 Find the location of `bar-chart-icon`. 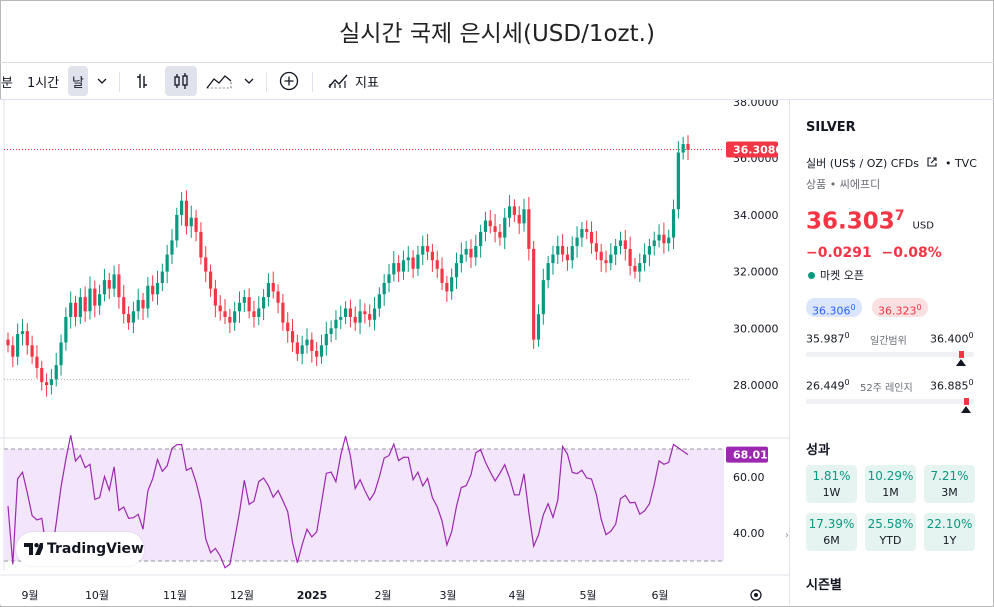

bar-chart-icon is located at coordinates (142, 81).